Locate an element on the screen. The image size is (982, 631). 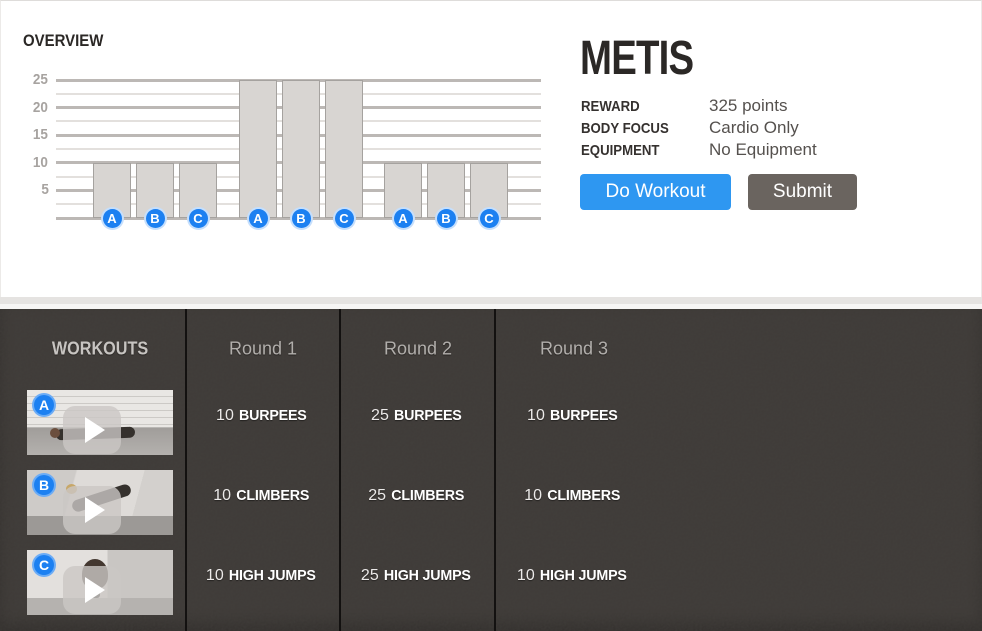
detail-row: REWARD 325 points is located at coordinates (746, 106).